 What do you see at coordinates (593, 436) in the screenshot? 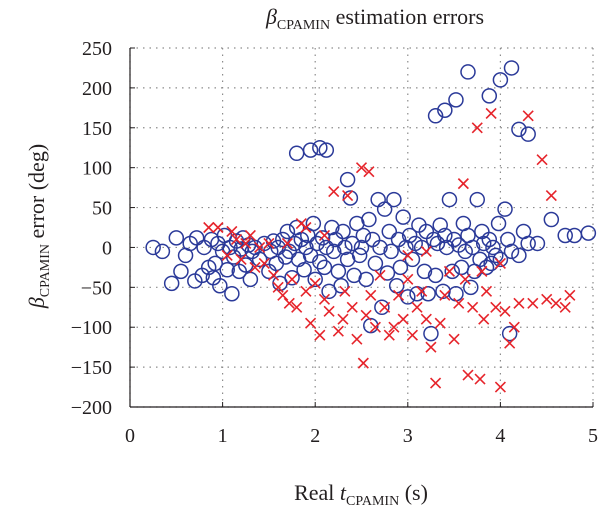
I see `x-tick-label: 5` at bounding box center [593, 436].